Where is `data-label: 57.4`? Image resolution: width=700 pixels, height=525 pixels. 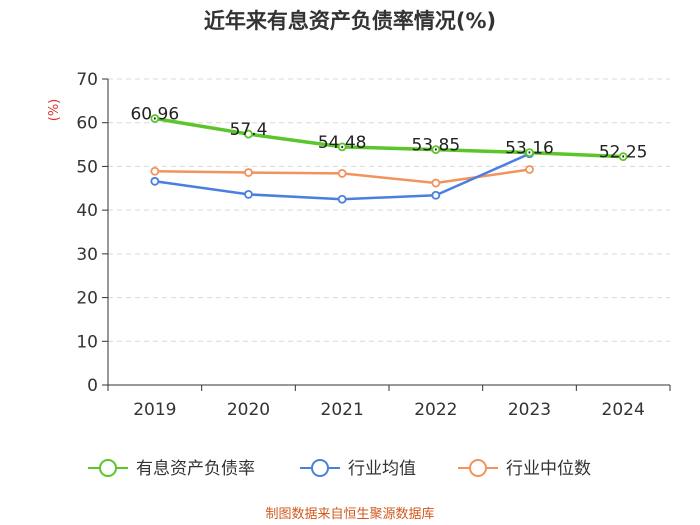 data-label: 57.4 is located at coordinates (249, 130).